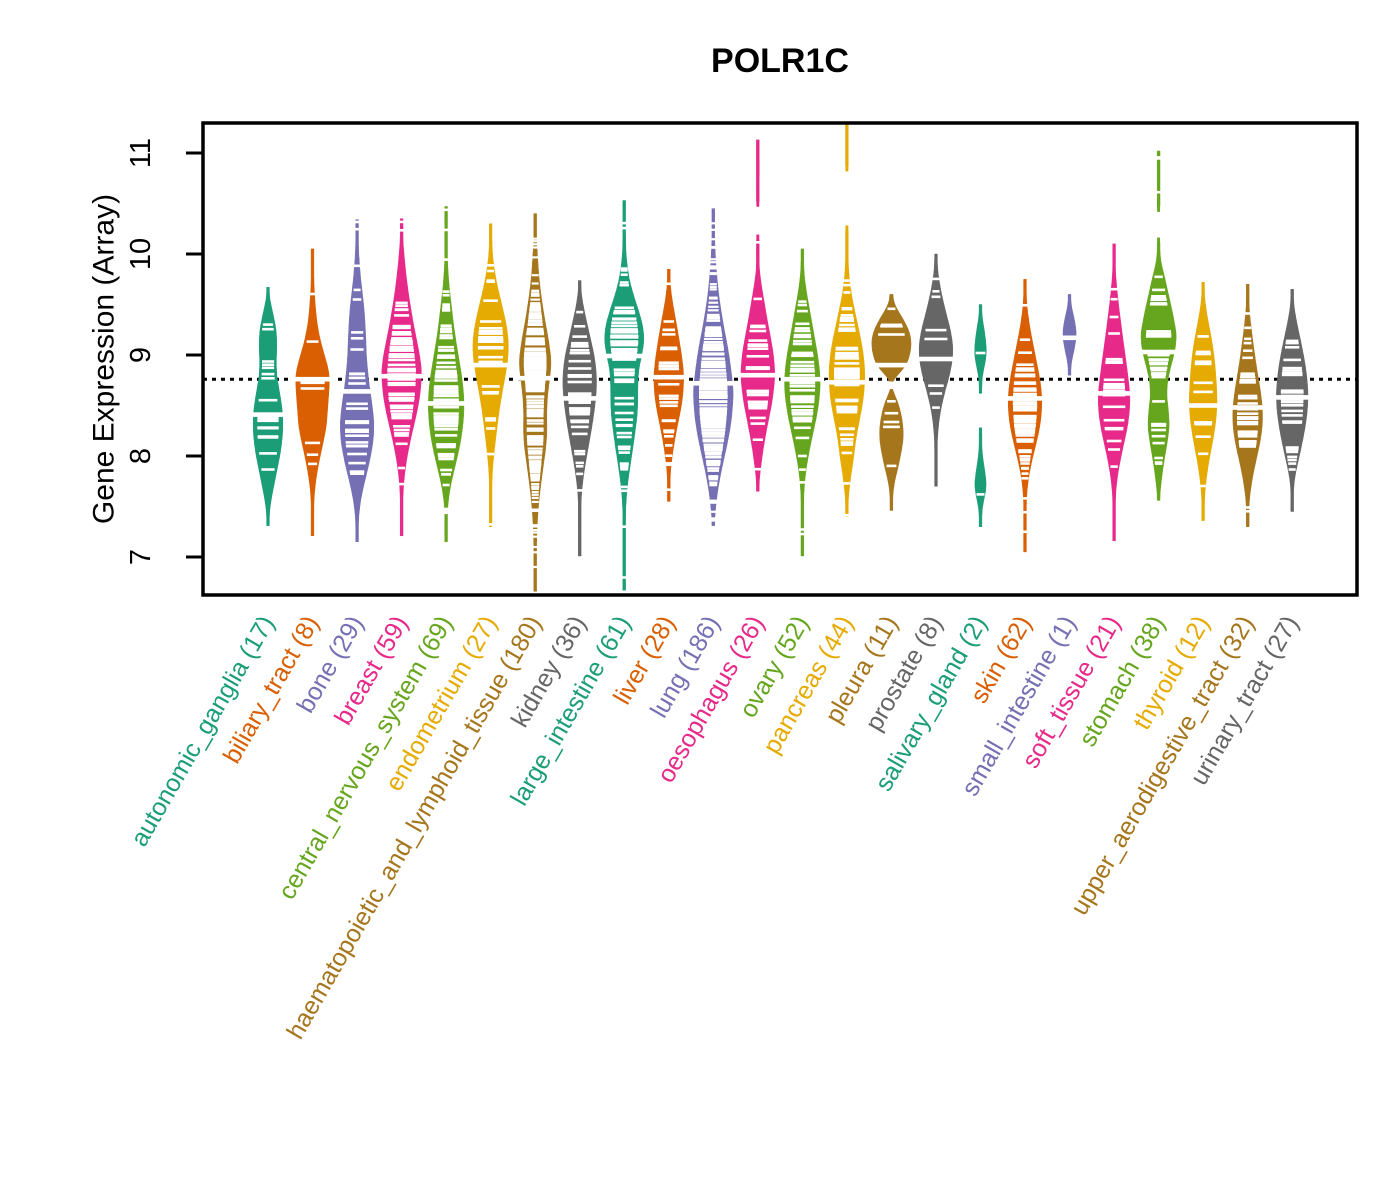 The image size is (1400, 1200). I want to click on group-mean-line-upper_aerodigestive_tract, so click(1248, 407).